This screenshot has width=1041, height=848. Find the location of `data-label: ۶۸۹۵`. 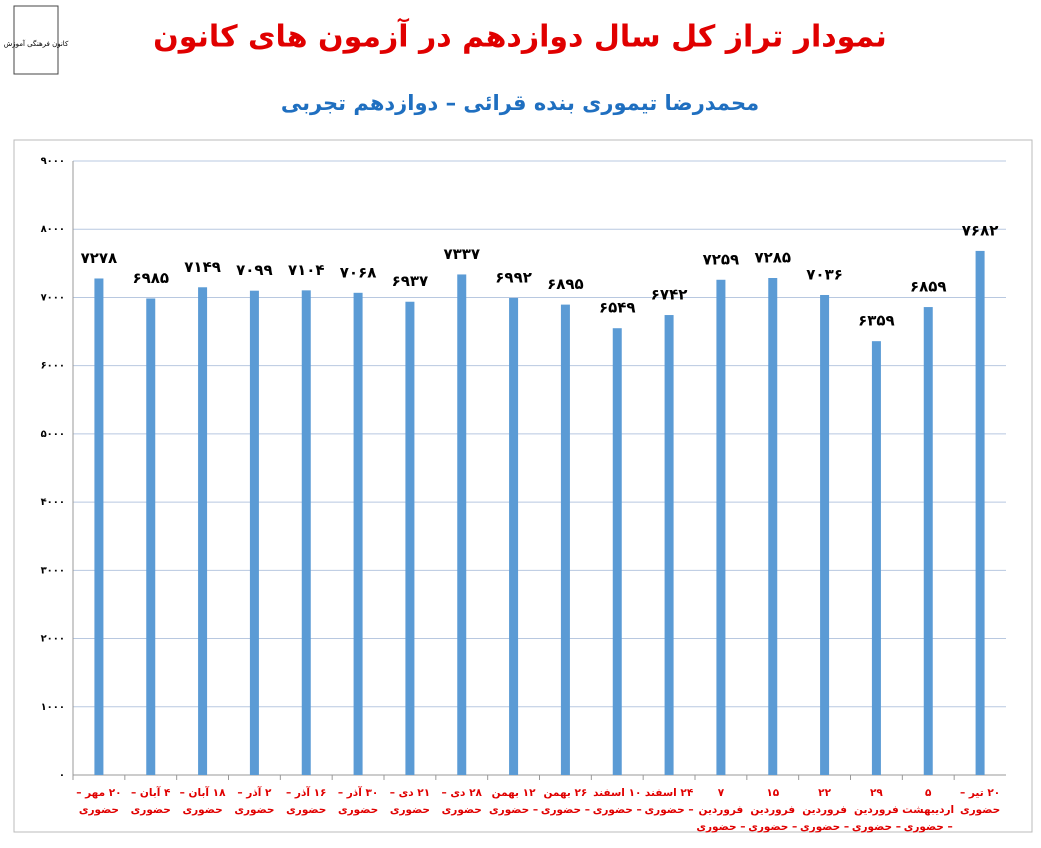

data-label: ۶۸۹۵ is located at coordinates (565, 284).